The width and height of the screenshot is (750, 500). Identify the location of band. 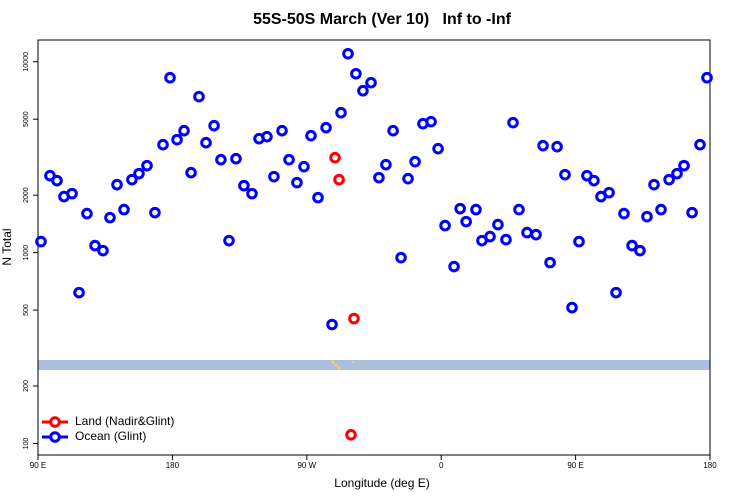
(374, 365).